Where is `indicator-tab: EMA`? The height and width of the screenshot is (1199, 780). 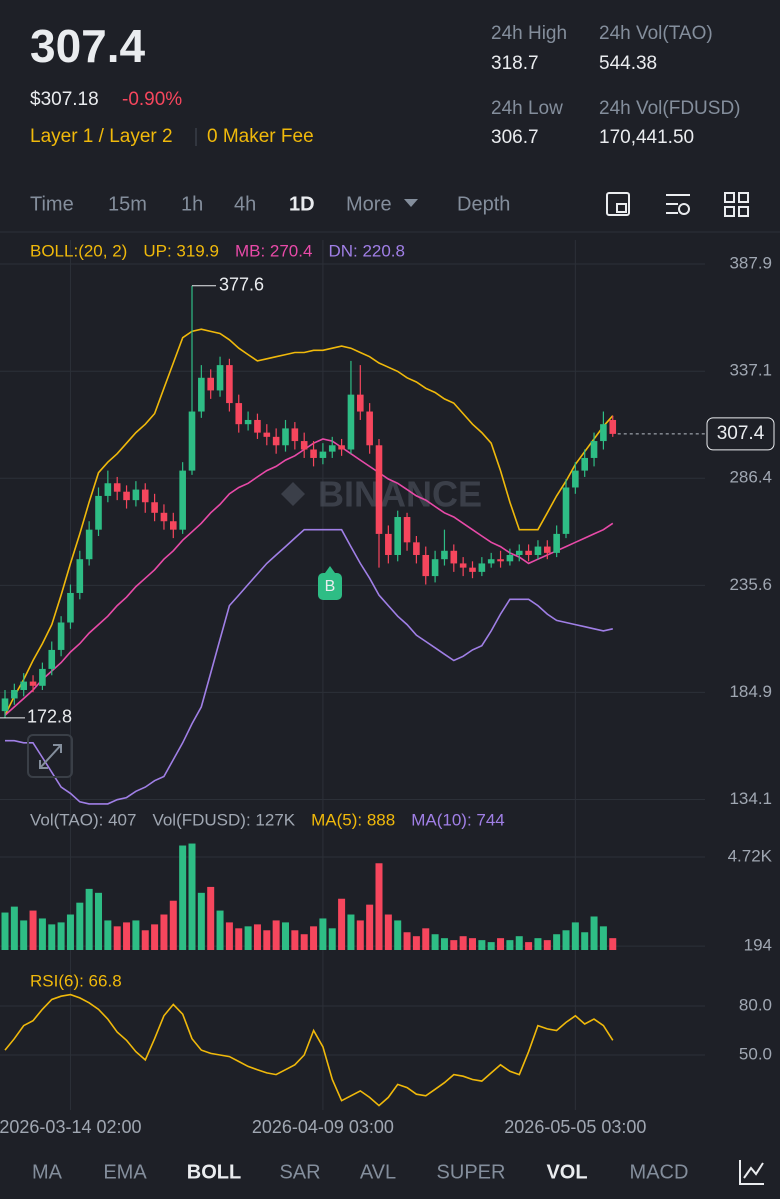 indicator-tab: EMA is located at coordinates (125, 1172).